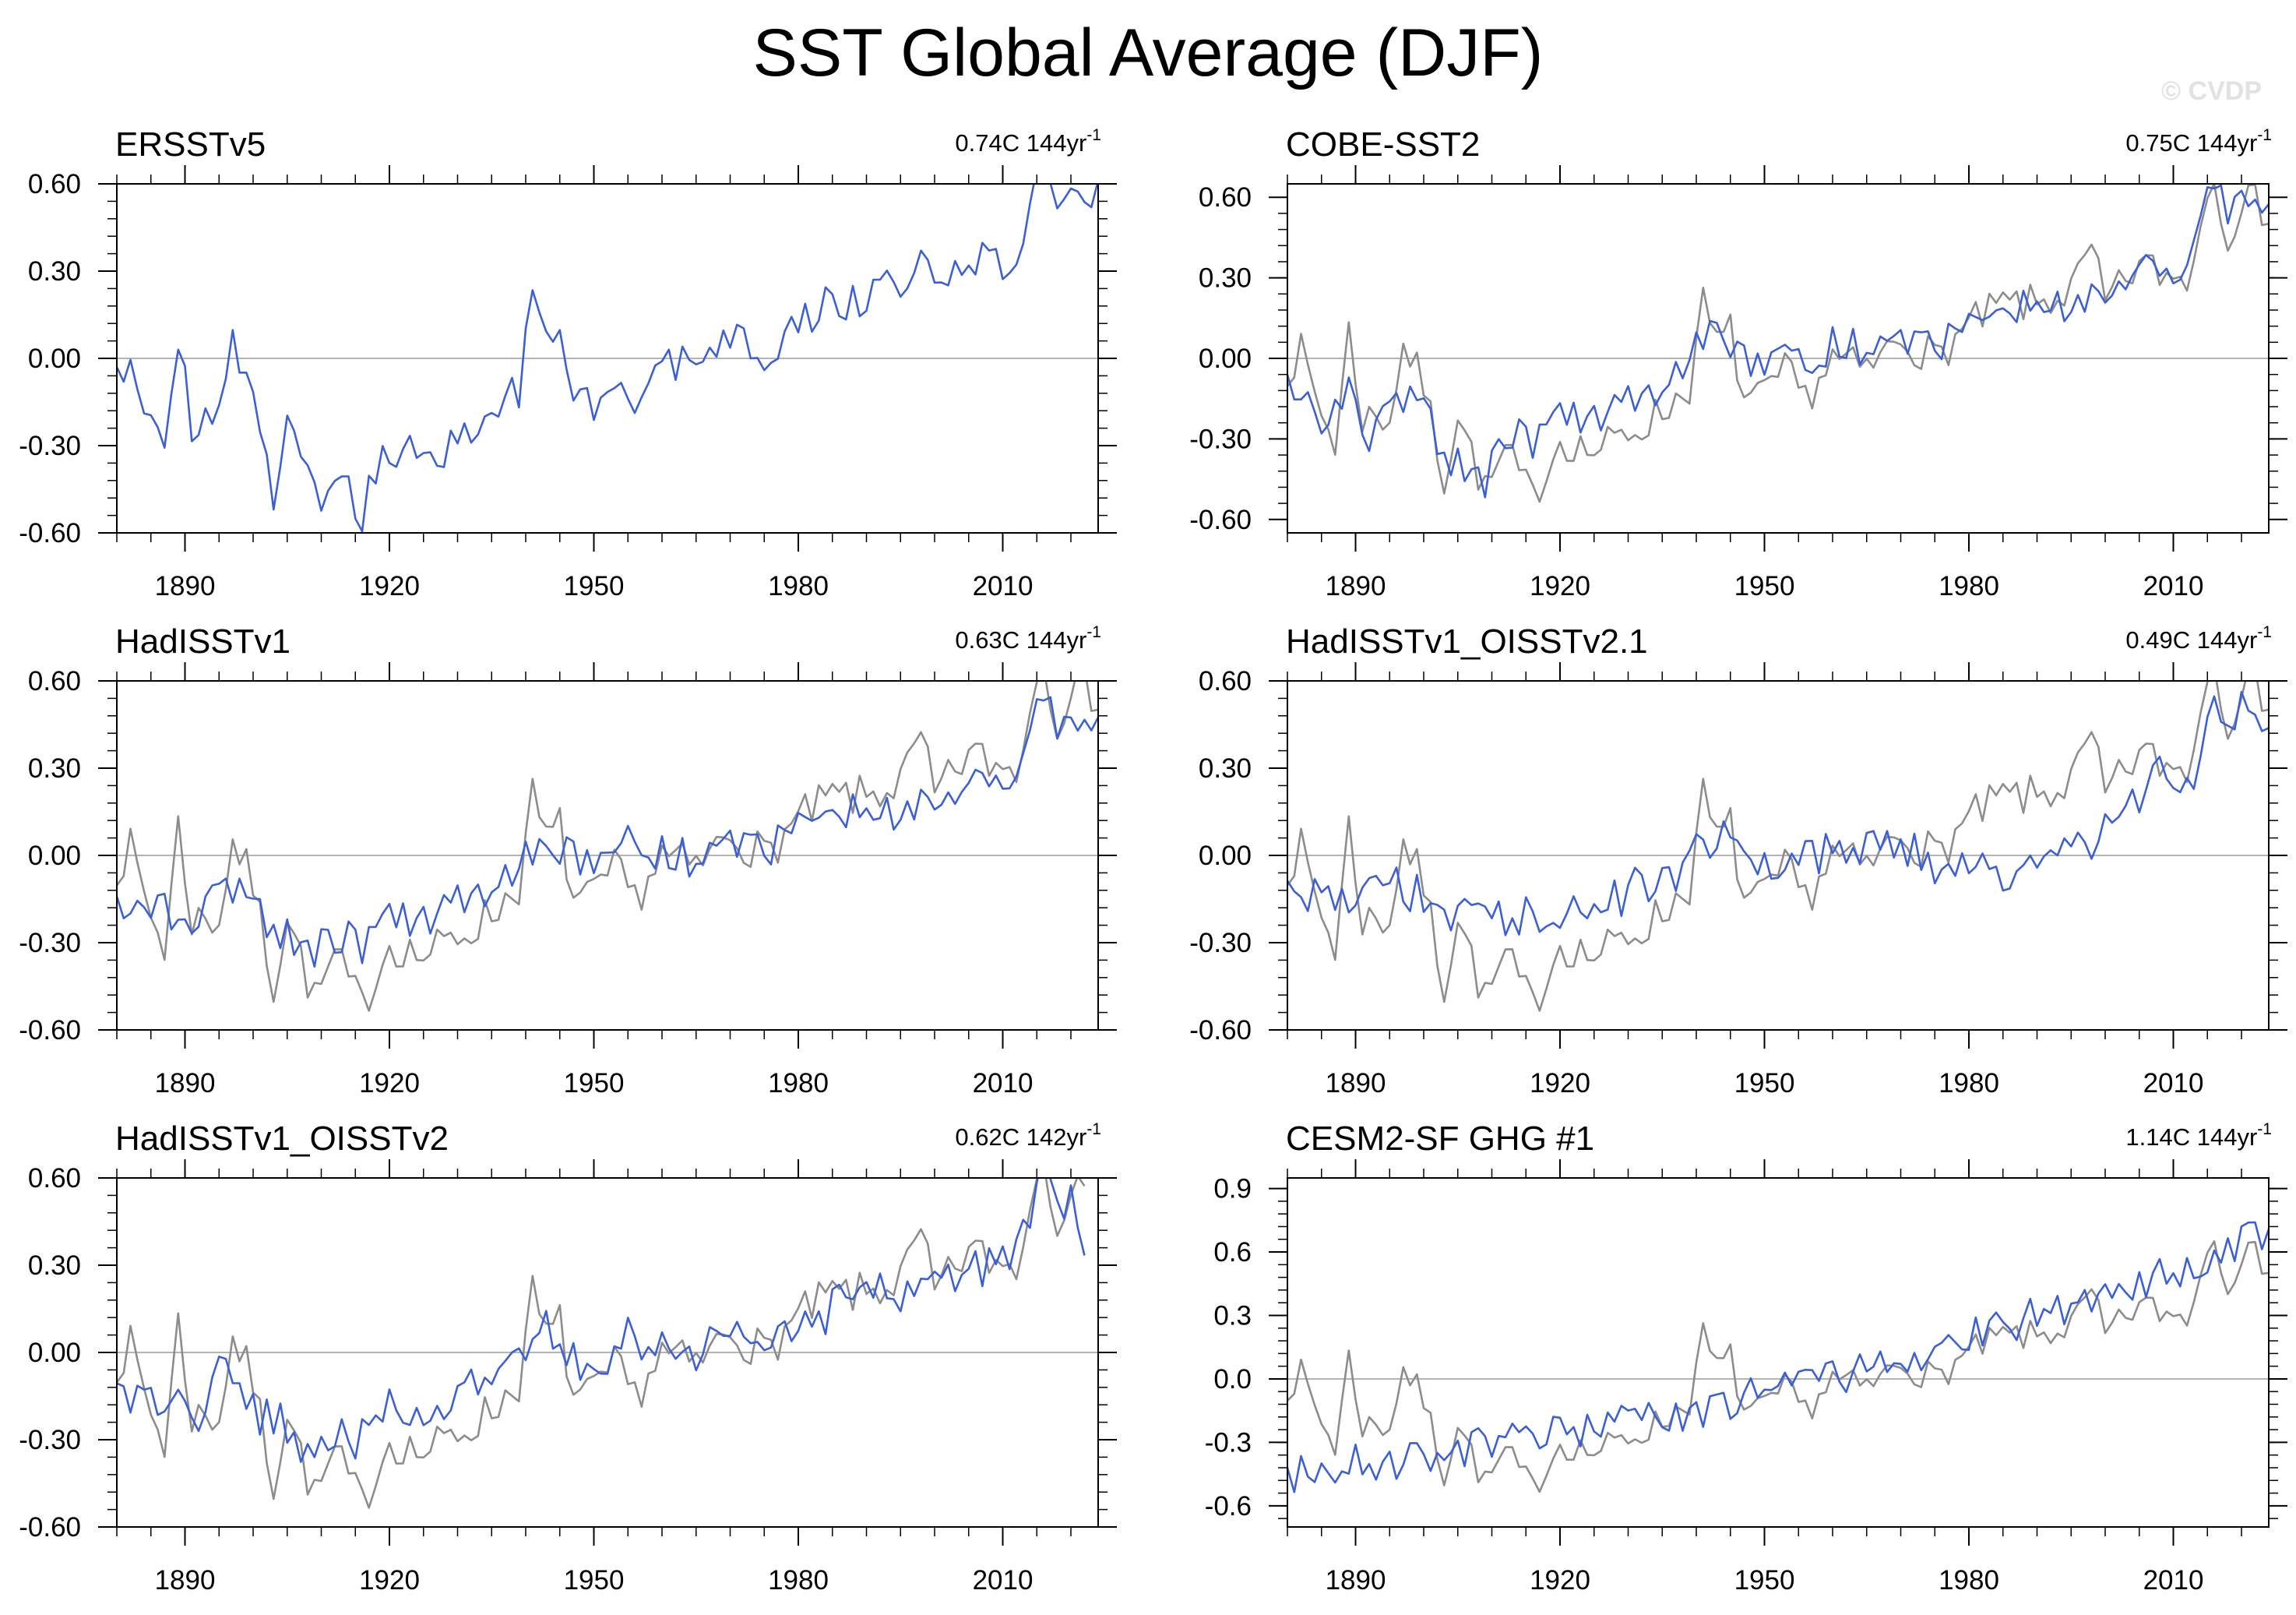  I want to click on y-tick-label: -0.6, so click(1228, 1507).